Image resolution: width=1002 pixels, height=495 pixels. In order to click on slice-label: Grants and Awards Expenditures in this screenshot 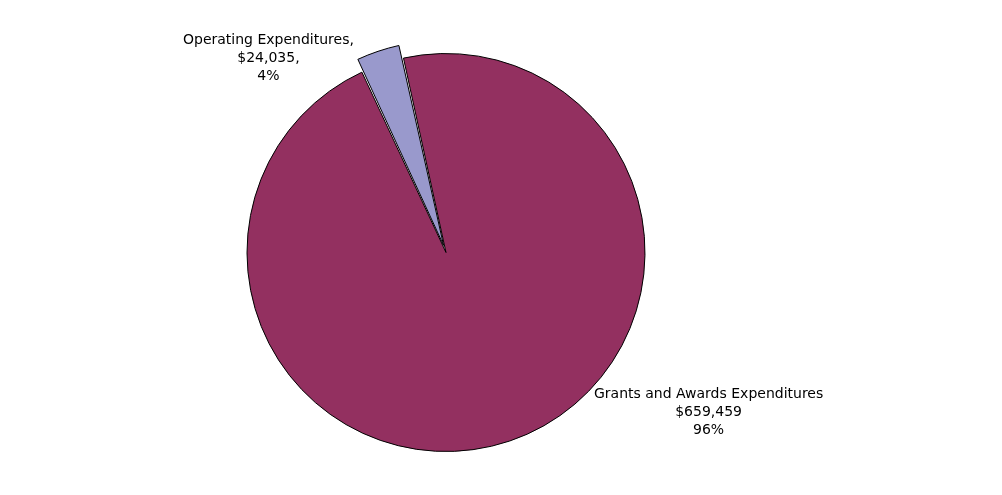, I will do `click(708, 393)`.